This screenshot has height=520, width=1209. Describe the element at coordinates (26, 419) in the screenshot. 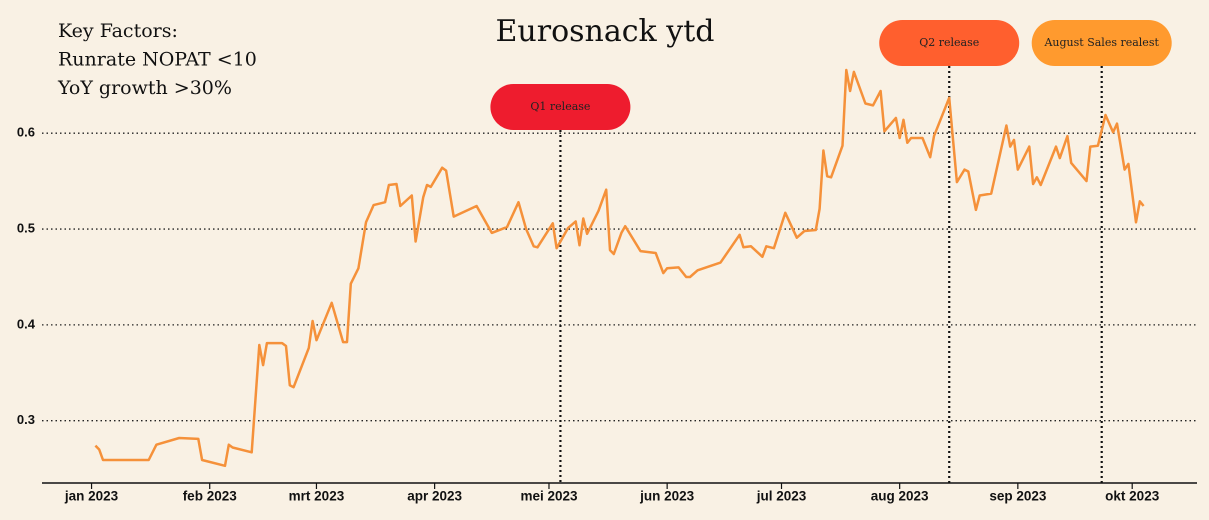

I see `y-tick-label: 0.3` at that location.